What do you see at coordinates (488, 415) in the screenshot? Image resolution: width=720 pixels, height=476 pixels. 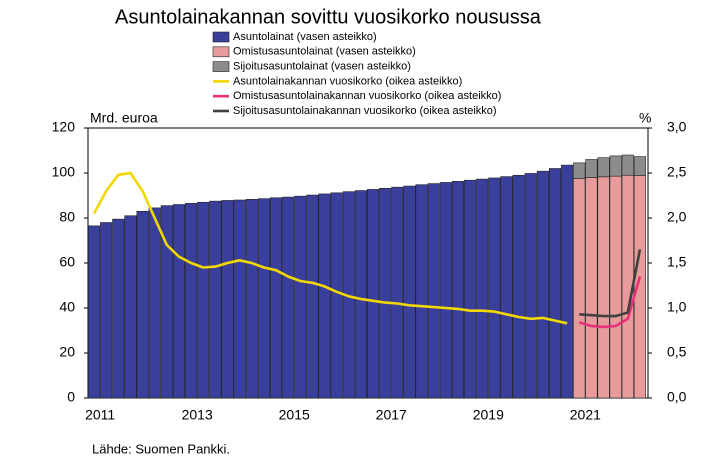 I see `x-tick-label: 2019` at bounding box center [488, 415].